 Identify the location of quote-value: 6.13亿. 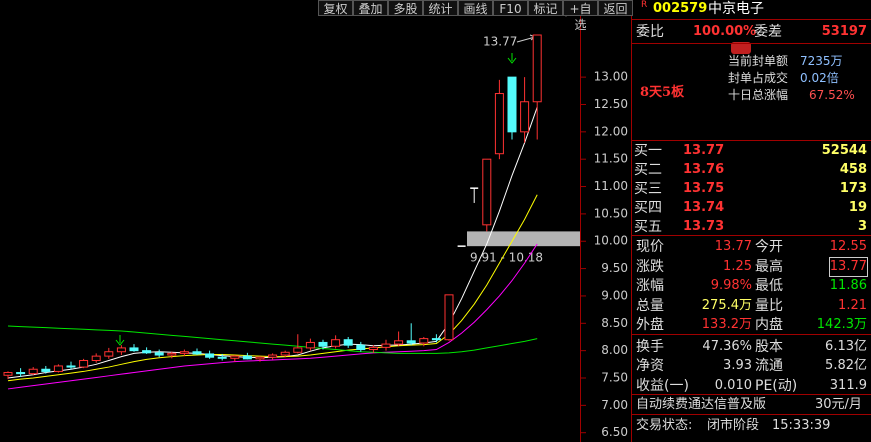
(846, 346).